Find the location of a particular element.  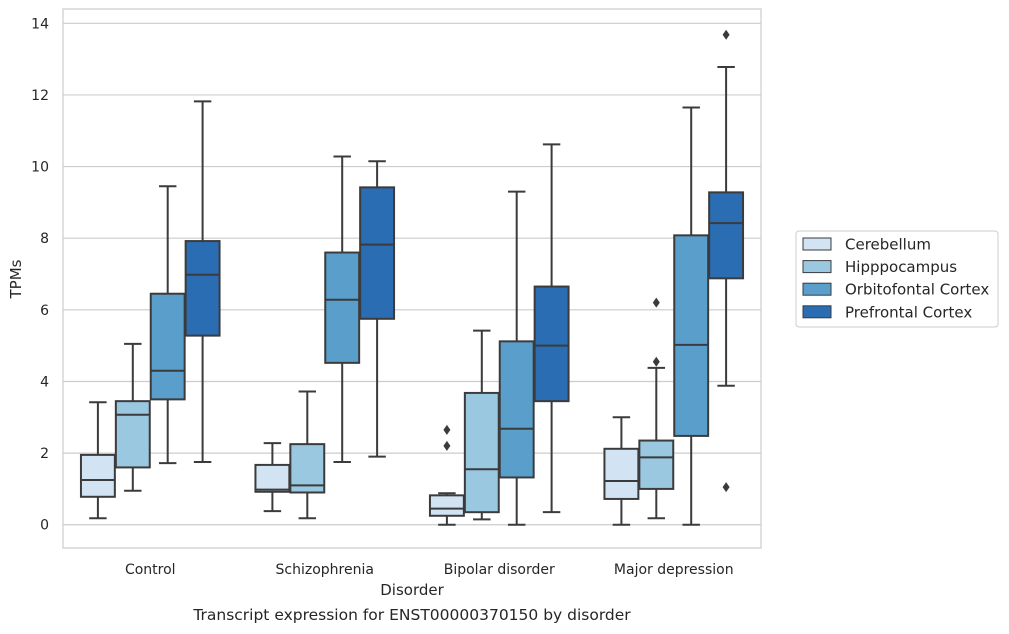

legend-frame is located at coordinates (897, 279).